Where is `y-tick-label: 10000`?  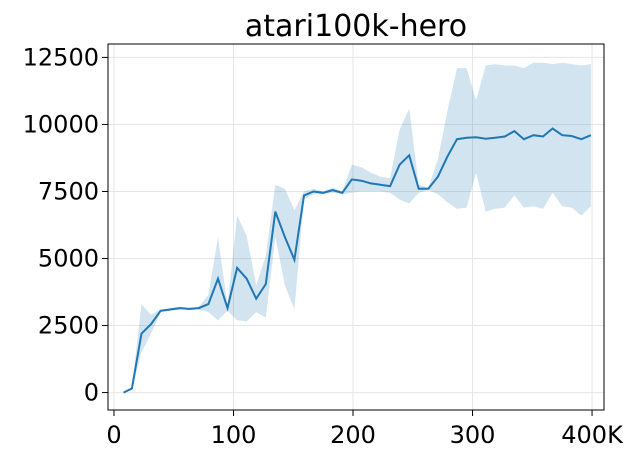
y-tick-label: 10000 is located at coordinates (61, 124).